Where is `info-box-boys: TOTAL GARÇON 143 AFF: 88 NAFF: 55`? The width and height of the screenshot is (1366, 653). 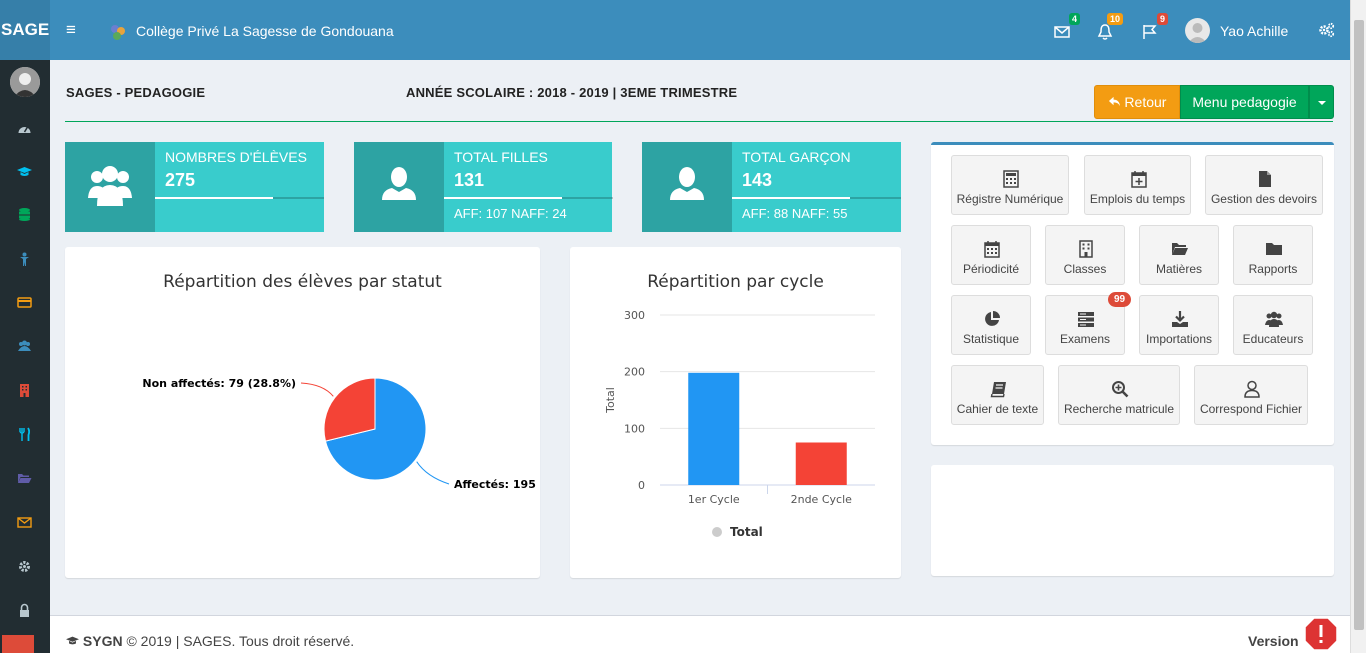
info-box-boys: TOTAL GARÇON 143 AFF: 88 NAFF: 55 is located at coordinates (771, 187).